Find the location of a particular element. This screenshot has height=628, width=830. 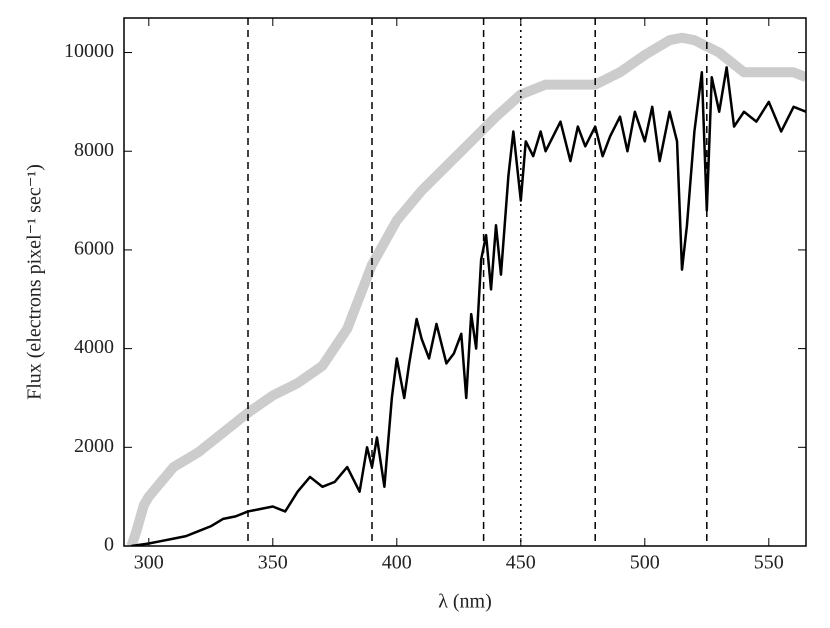

x-tick-label: 300 is located at coordinates (149, 563).